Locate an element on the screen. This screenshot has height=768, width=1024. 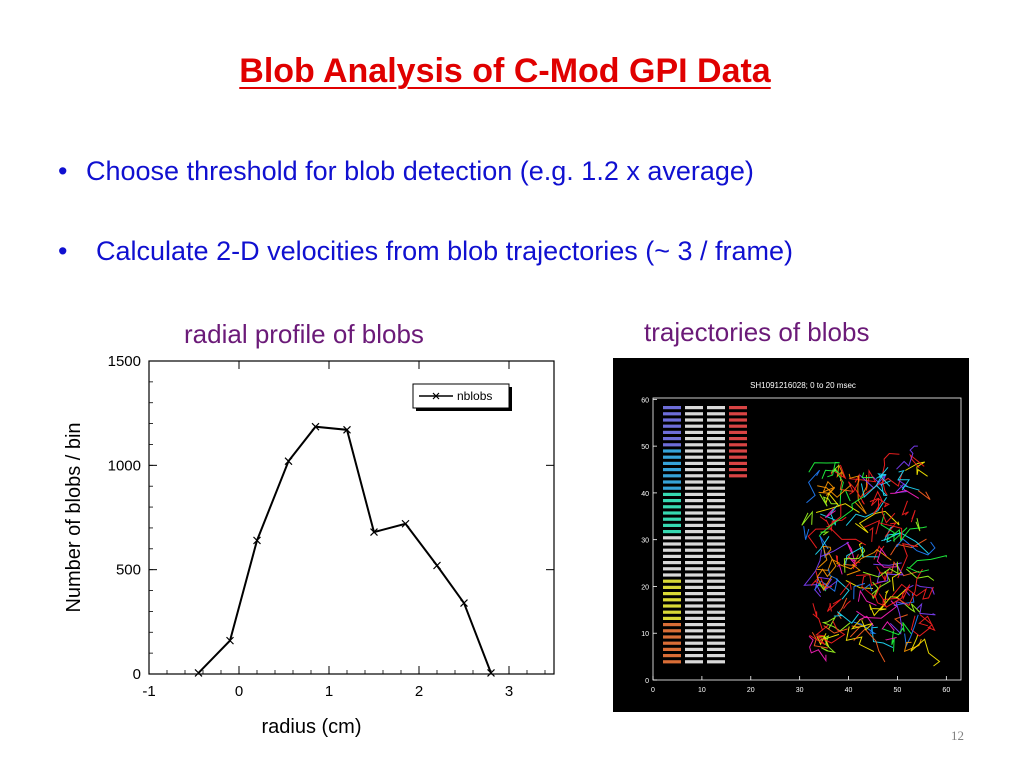
y-tick-label: 0 is located at coordinates (137, 674).